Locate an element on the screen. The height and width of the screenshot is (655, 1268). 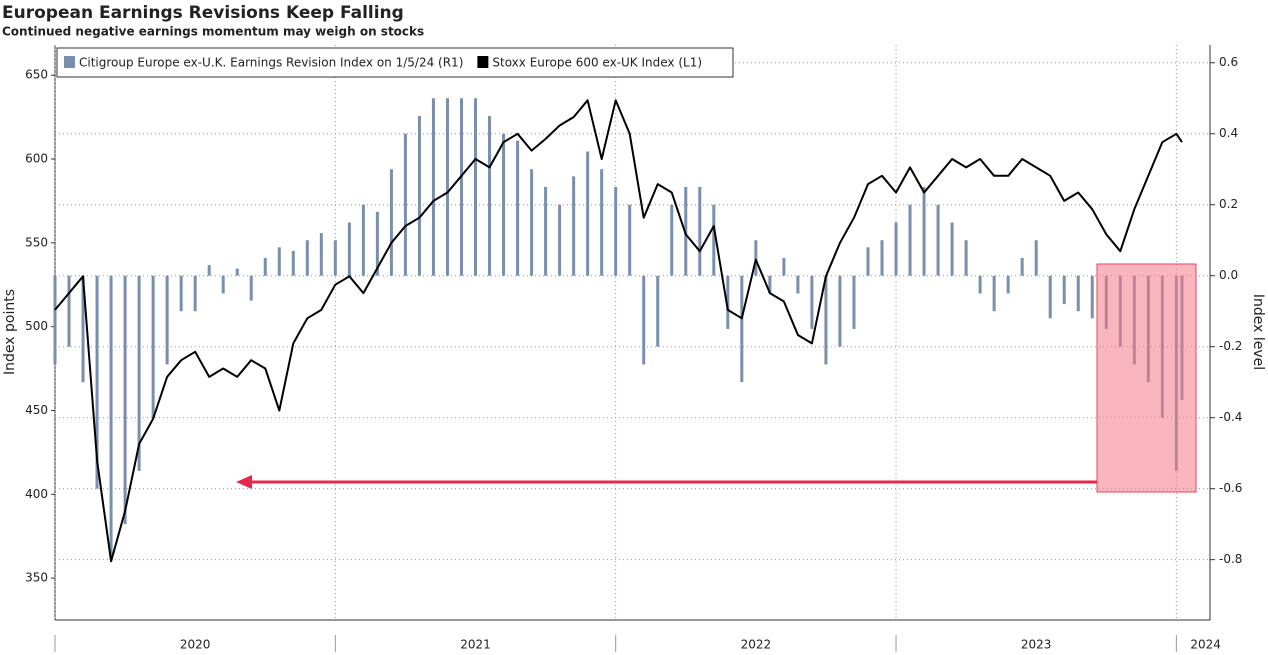
y-tick-label: 400 is located at coordinates (36, 494).